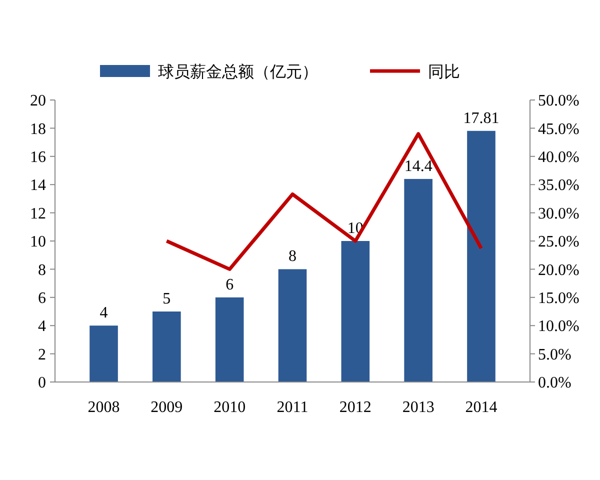 Image resolution: width=600 pixels, height=480 pixels. I want to click on y2-tick-label: 0.0%, so click(555, 383).